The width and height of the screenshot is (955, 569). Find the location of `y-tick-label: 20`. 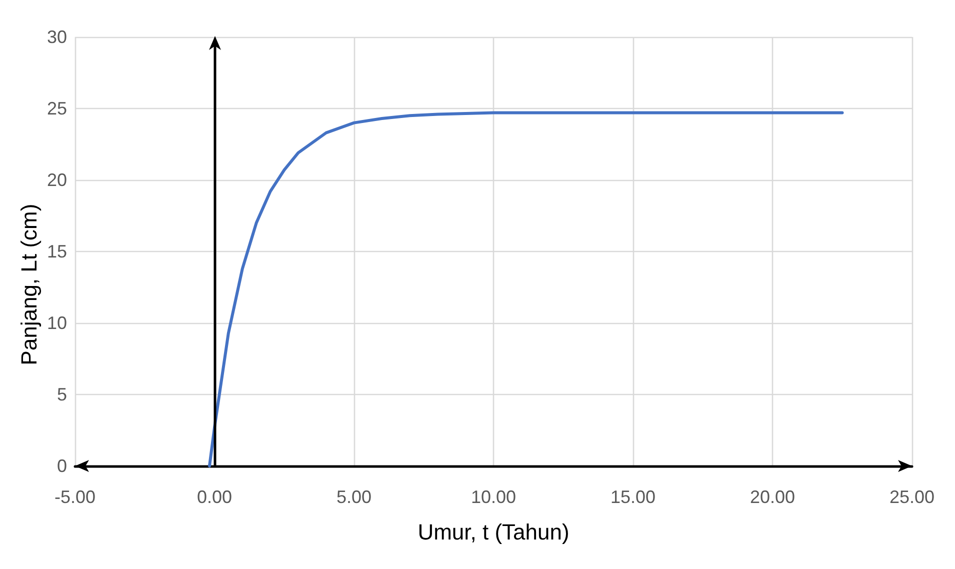

y-tick-label: 20 is located at coordinates (56, 180).